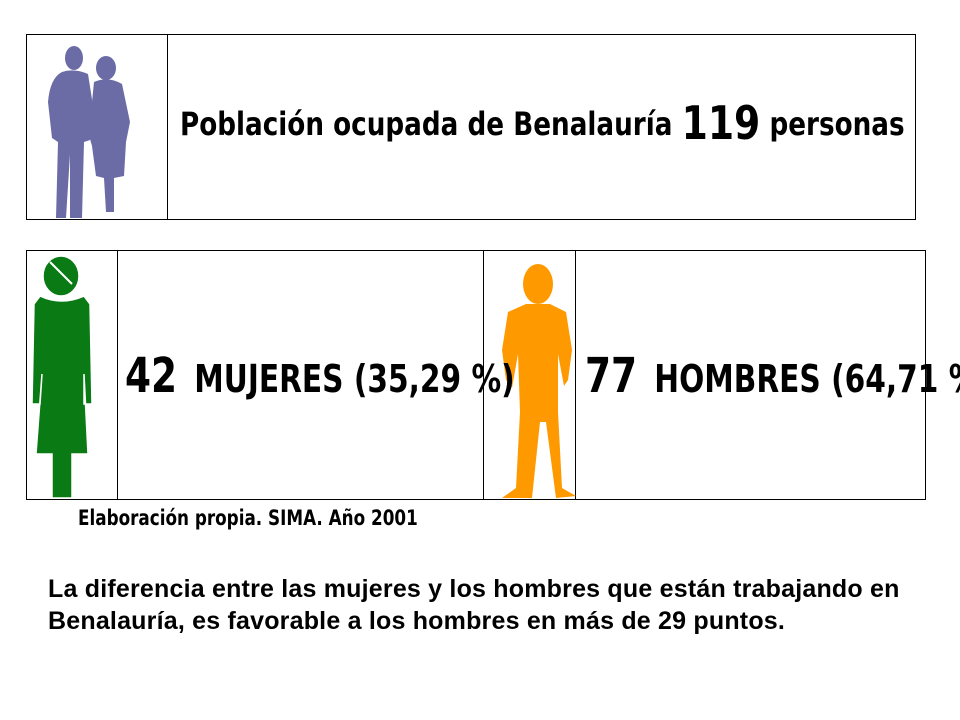  What do you see at coordinates (62, 377) in the screenshot?
I see `woman-figure-icon` at bounding box center [62, 377].